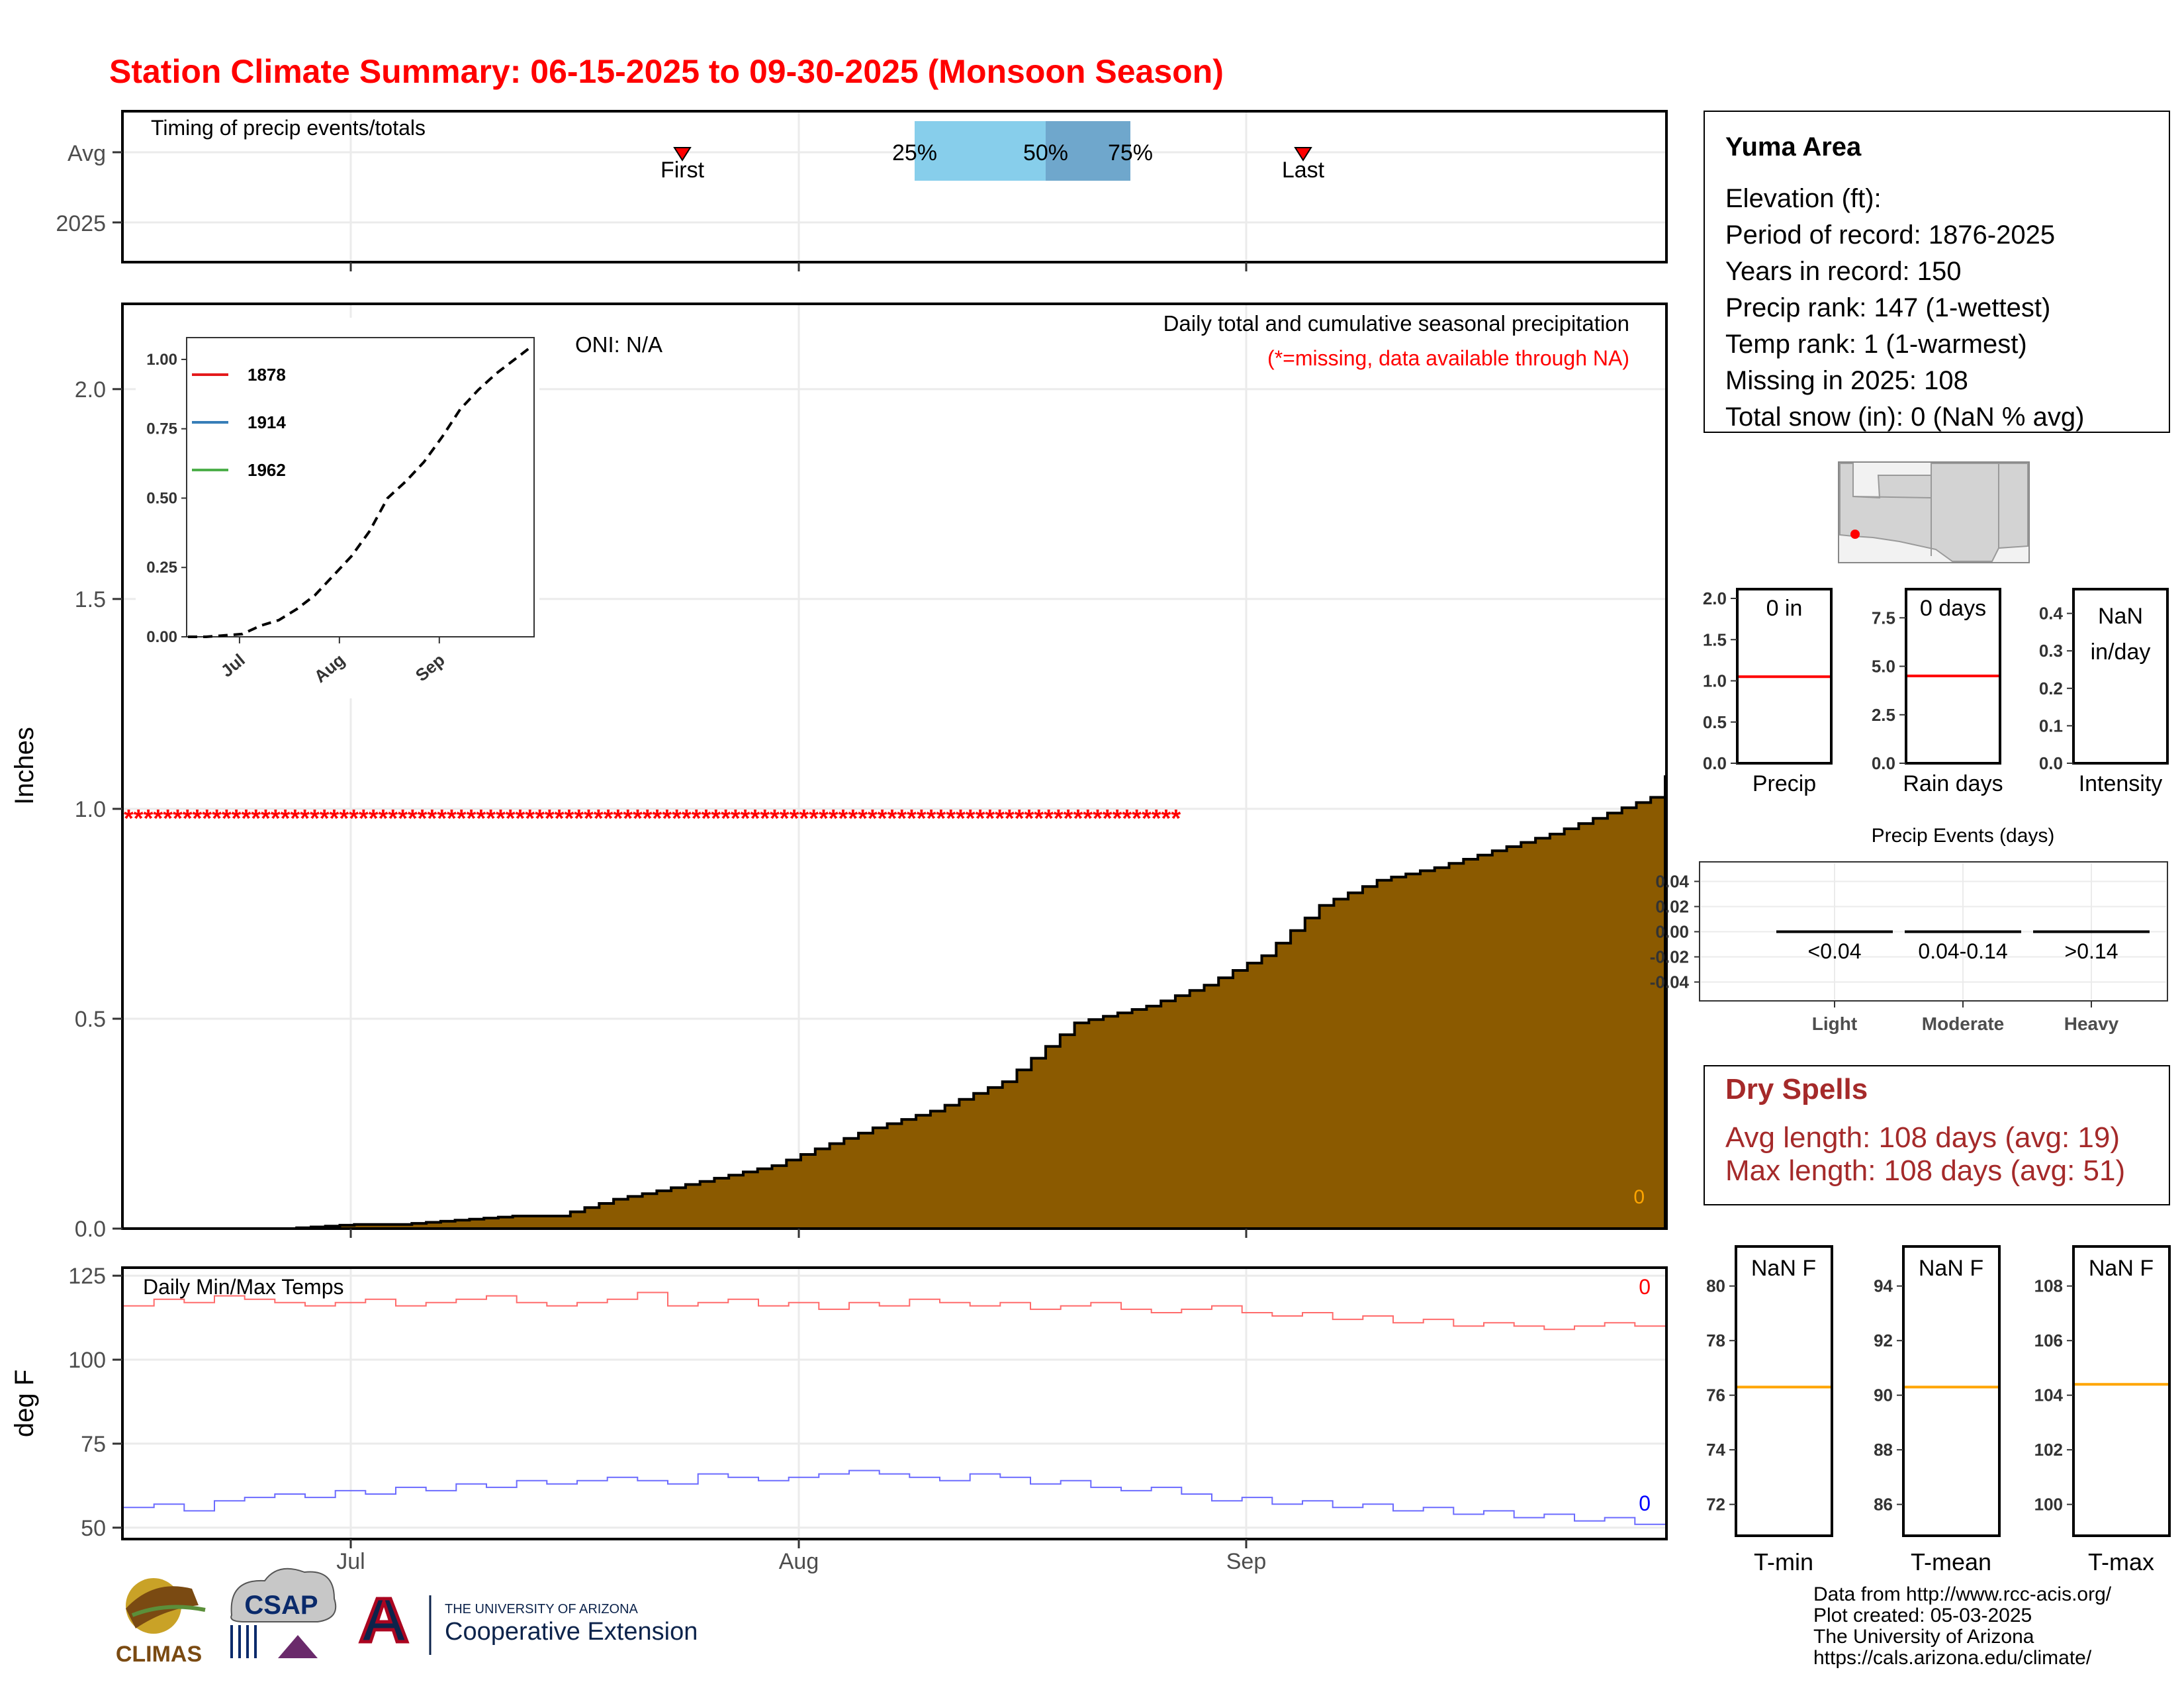  Describe the element at coordinates (1922, 1615) in the screenshot. I see `footer-line-2: Plot created: 05-03-2025` at that location.